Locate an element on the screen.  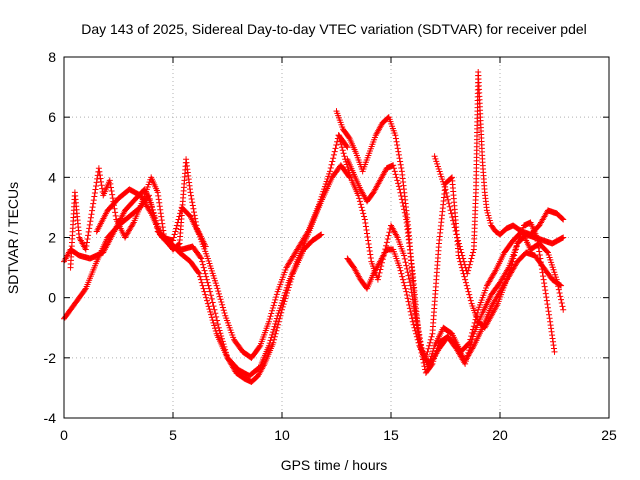
y-tick-label: 2 is located at coordinates (52, 238).